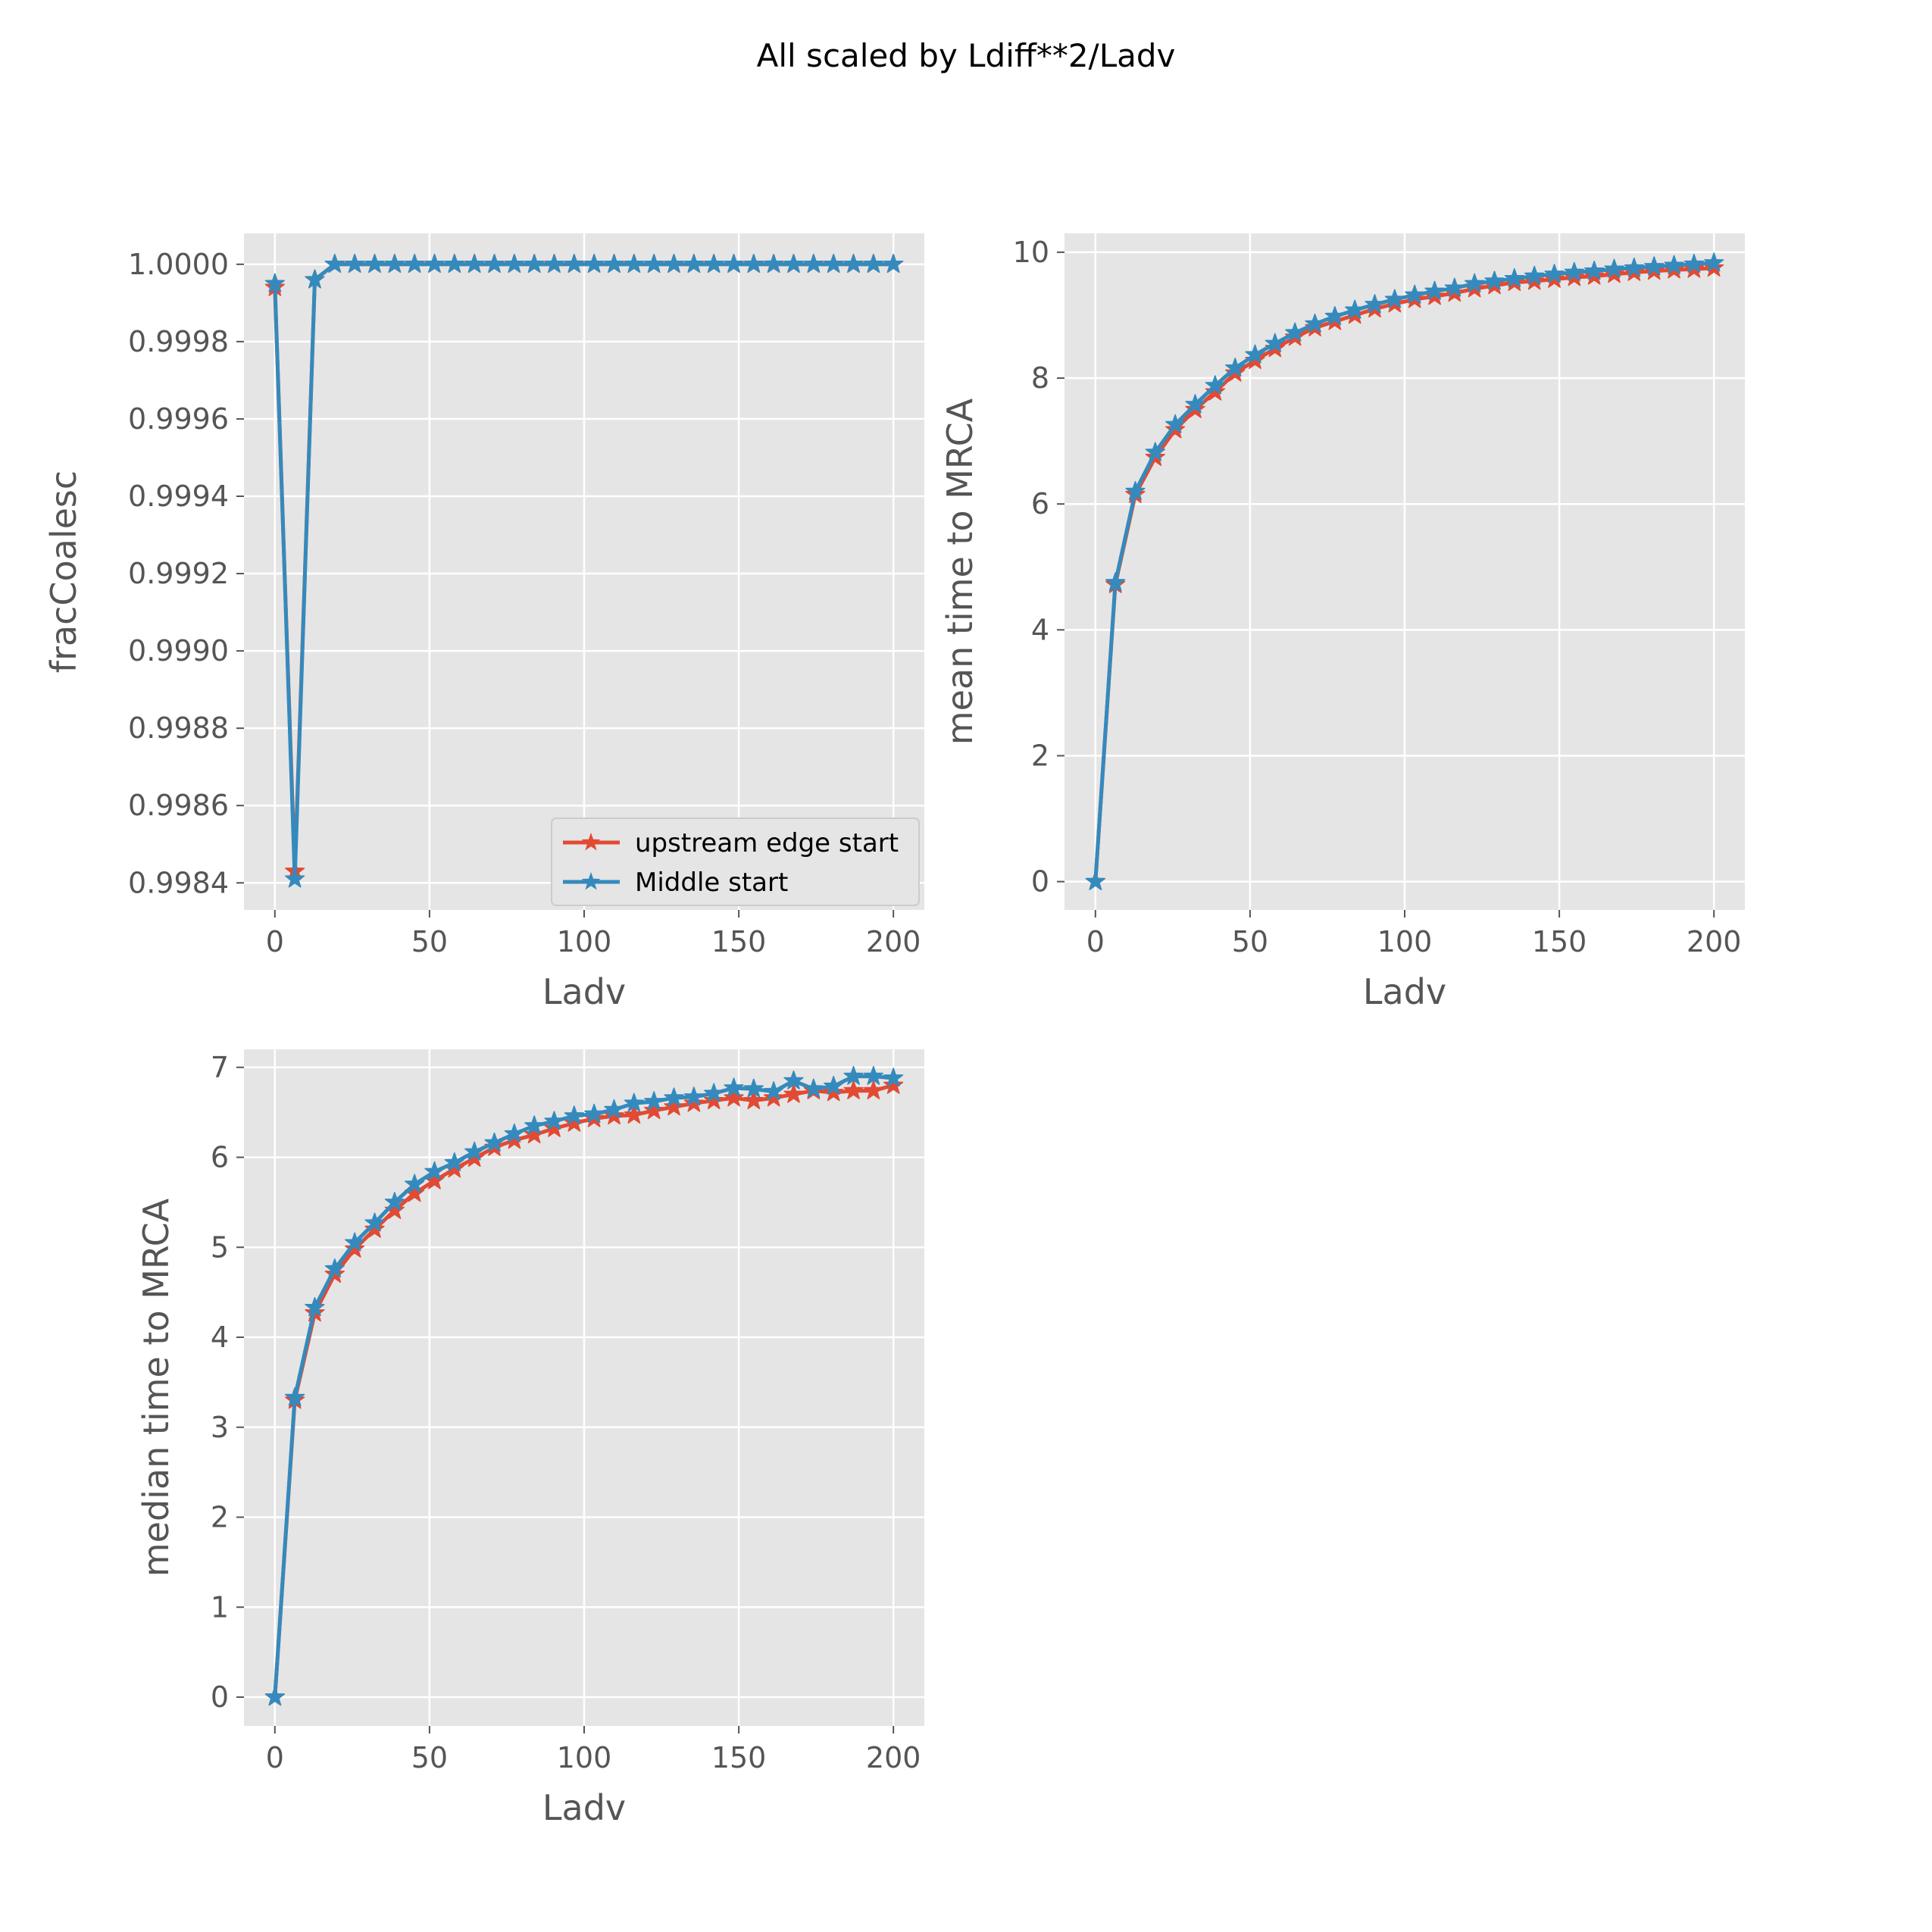 The width and height of the screenshot is (1932, 1932). Describe the element at coordinates (1095, 941) in the screenshot. I see `x-tick-label: 0` at that location.